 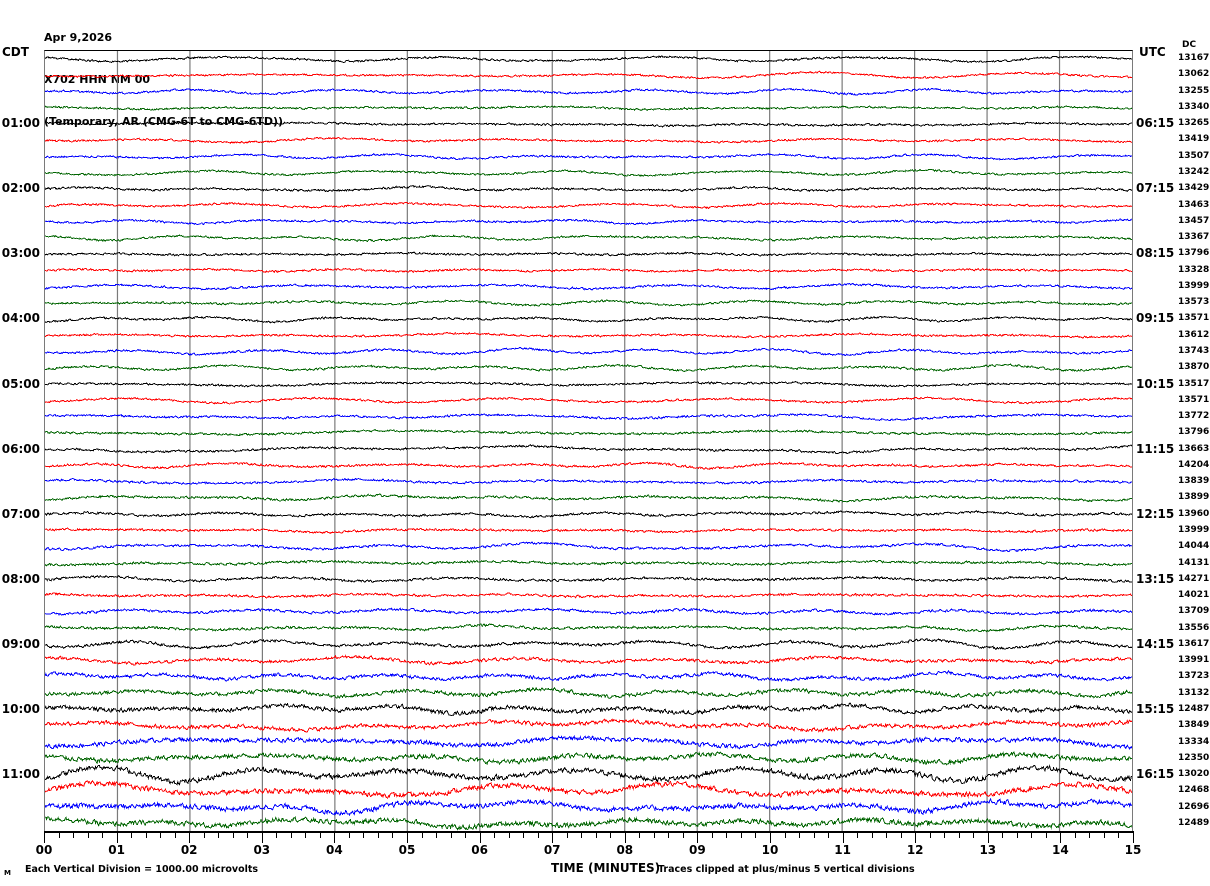 What do you see at coordinates (1194, 562) in the screenshot?
I see `dc-value: 14131` at bounding box center [1194, 562].